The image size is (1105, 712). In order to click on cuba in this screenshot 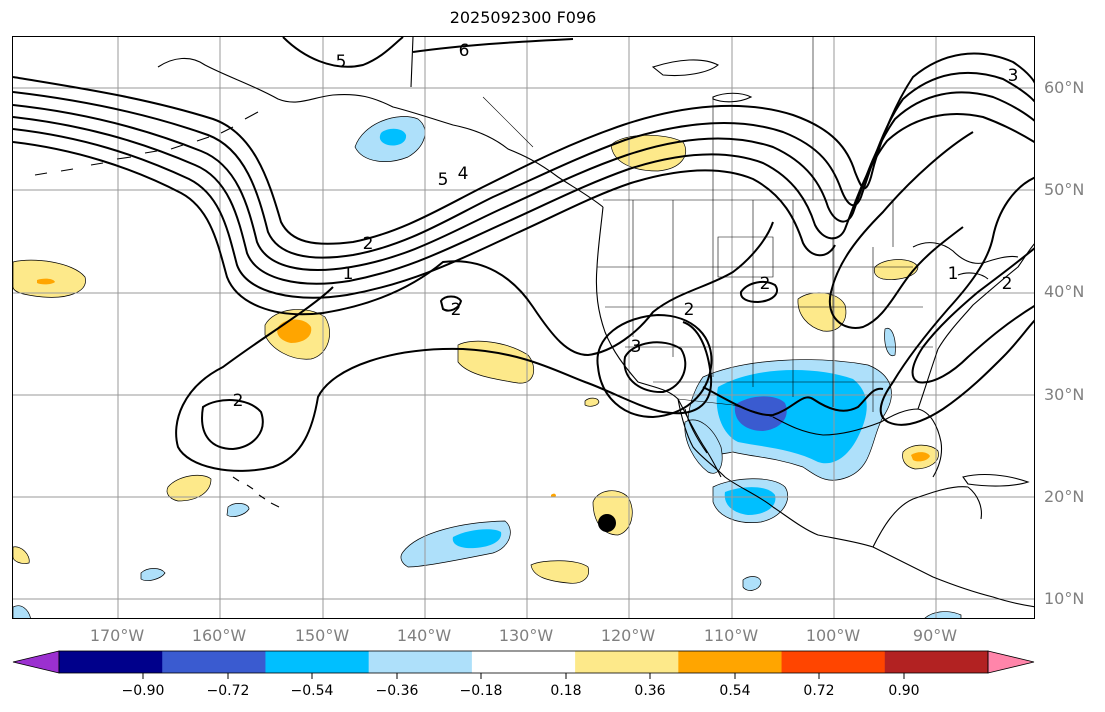, I will do `click(996, 480)`.